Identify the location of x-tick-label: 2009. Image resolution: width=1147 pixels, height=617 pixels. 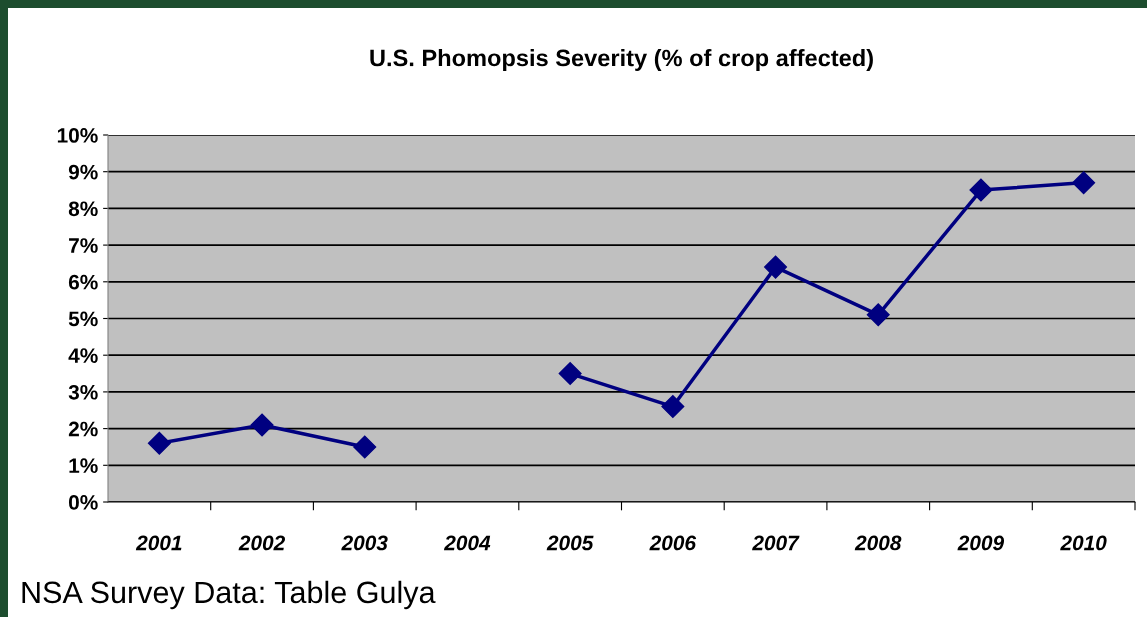
(981, 543).